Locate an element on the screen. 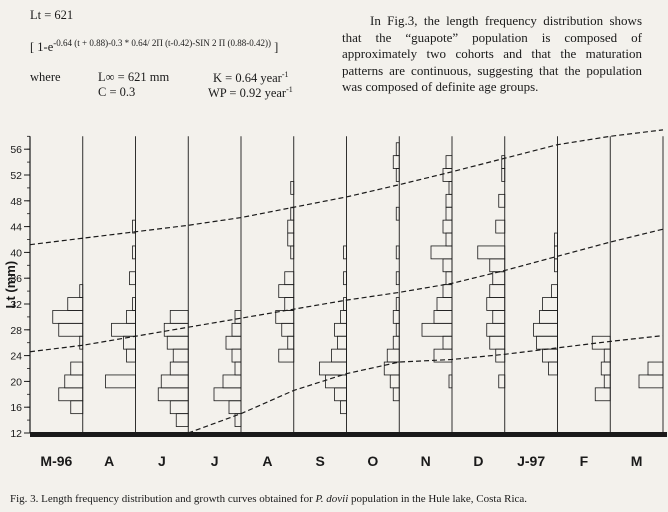 The height and width of the screenshot is (512, 668). formula-wp-text: WP = 0.92 year is located at coordinates (247, 93).